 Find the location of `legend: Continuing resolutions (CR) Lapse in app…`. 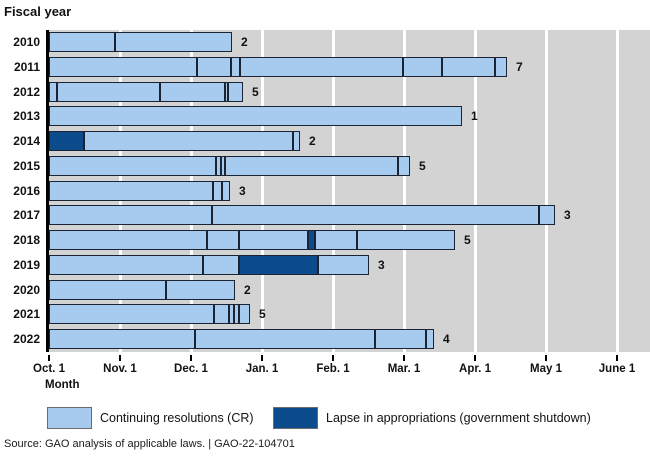

legend: Continuing resolutions (CR) Lapse in app… is located at coordinates (325, 418).